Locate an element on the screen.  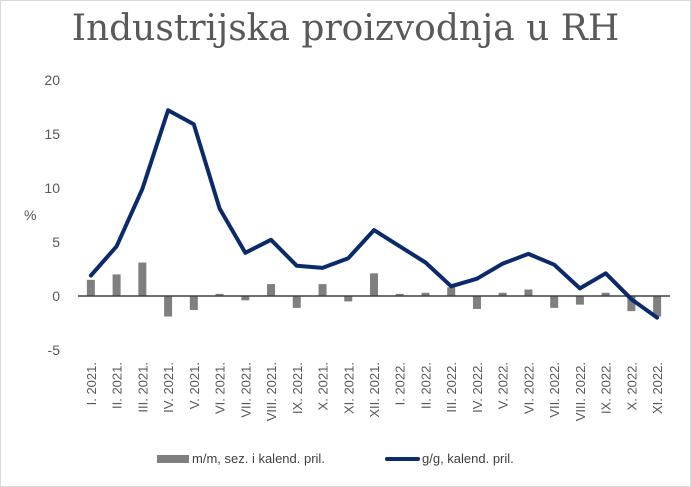
legend-bar-label: m/m, sez. i kalend. pril. is located at coordinates (258, 458).